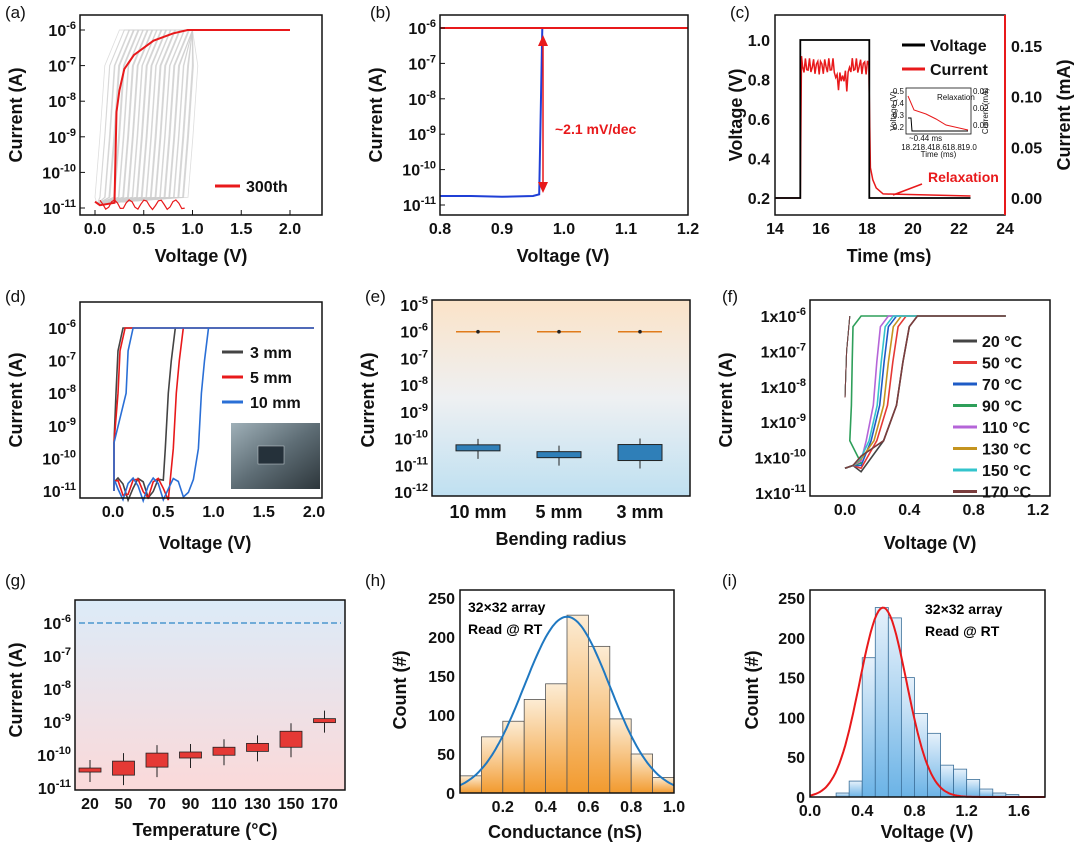 The image size is (1080, 852). What do you see at coordinates (543, 187) in the screenshot?
I see `arrow-head-down` at bounding box center [543, 187].